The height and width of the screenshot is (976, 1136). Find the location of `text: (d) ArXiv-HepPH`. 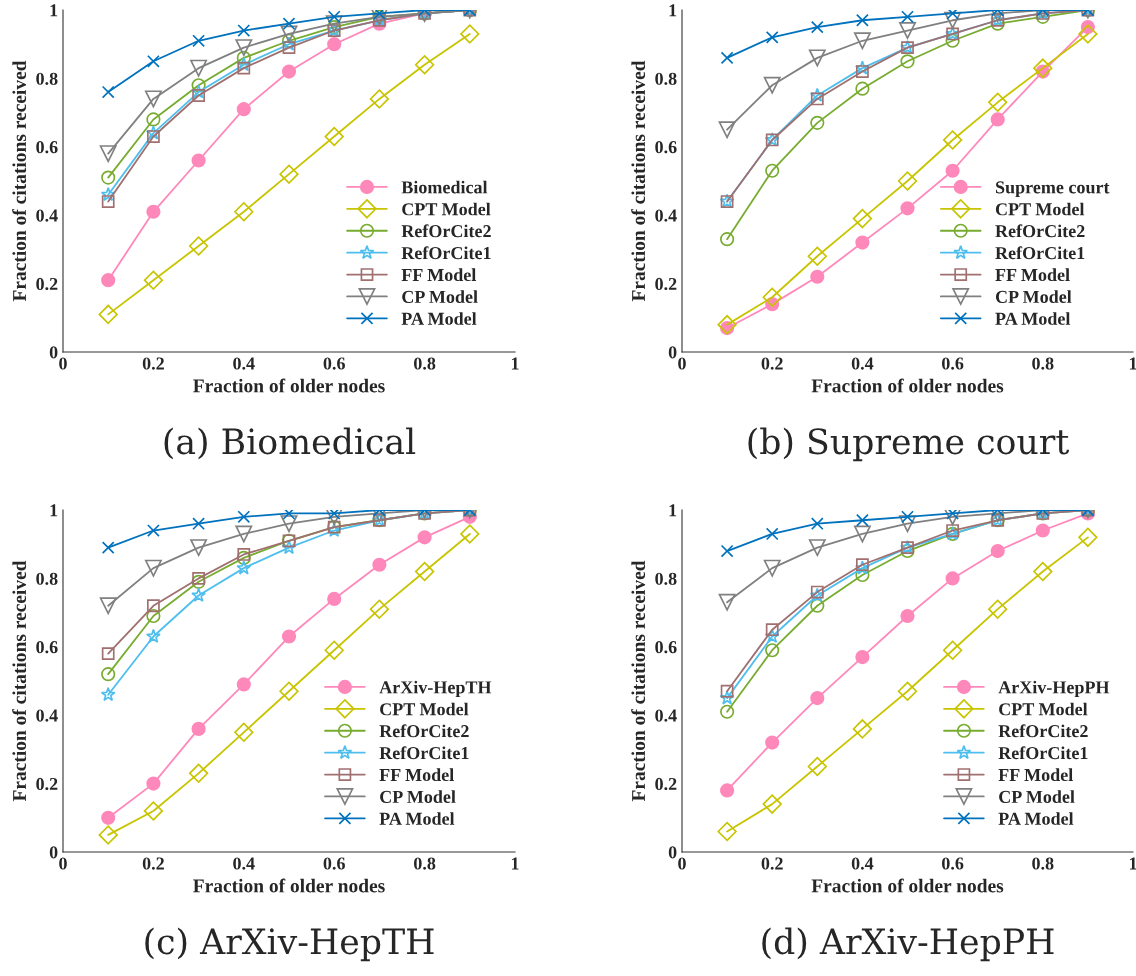

text: (d) ArXiv-HepPH is located at coordinates (908, 944).